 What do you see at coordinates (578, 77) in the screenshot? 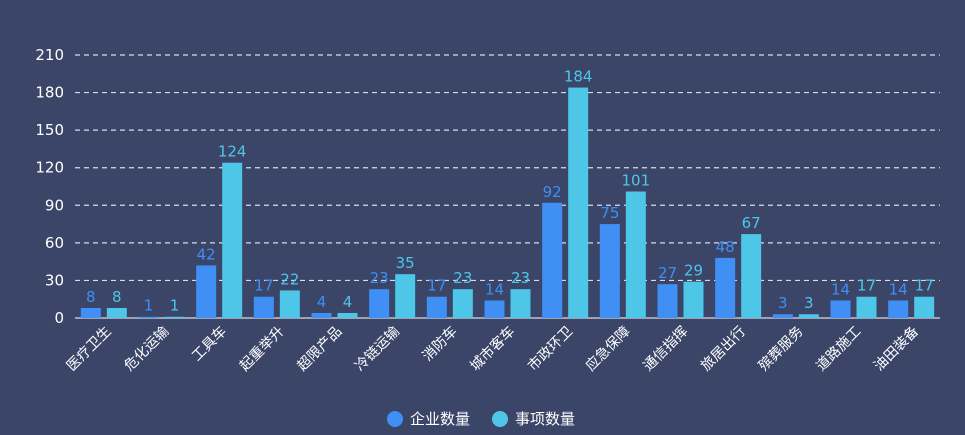
I see `data-label: 184` at bounding box center [578, 77].